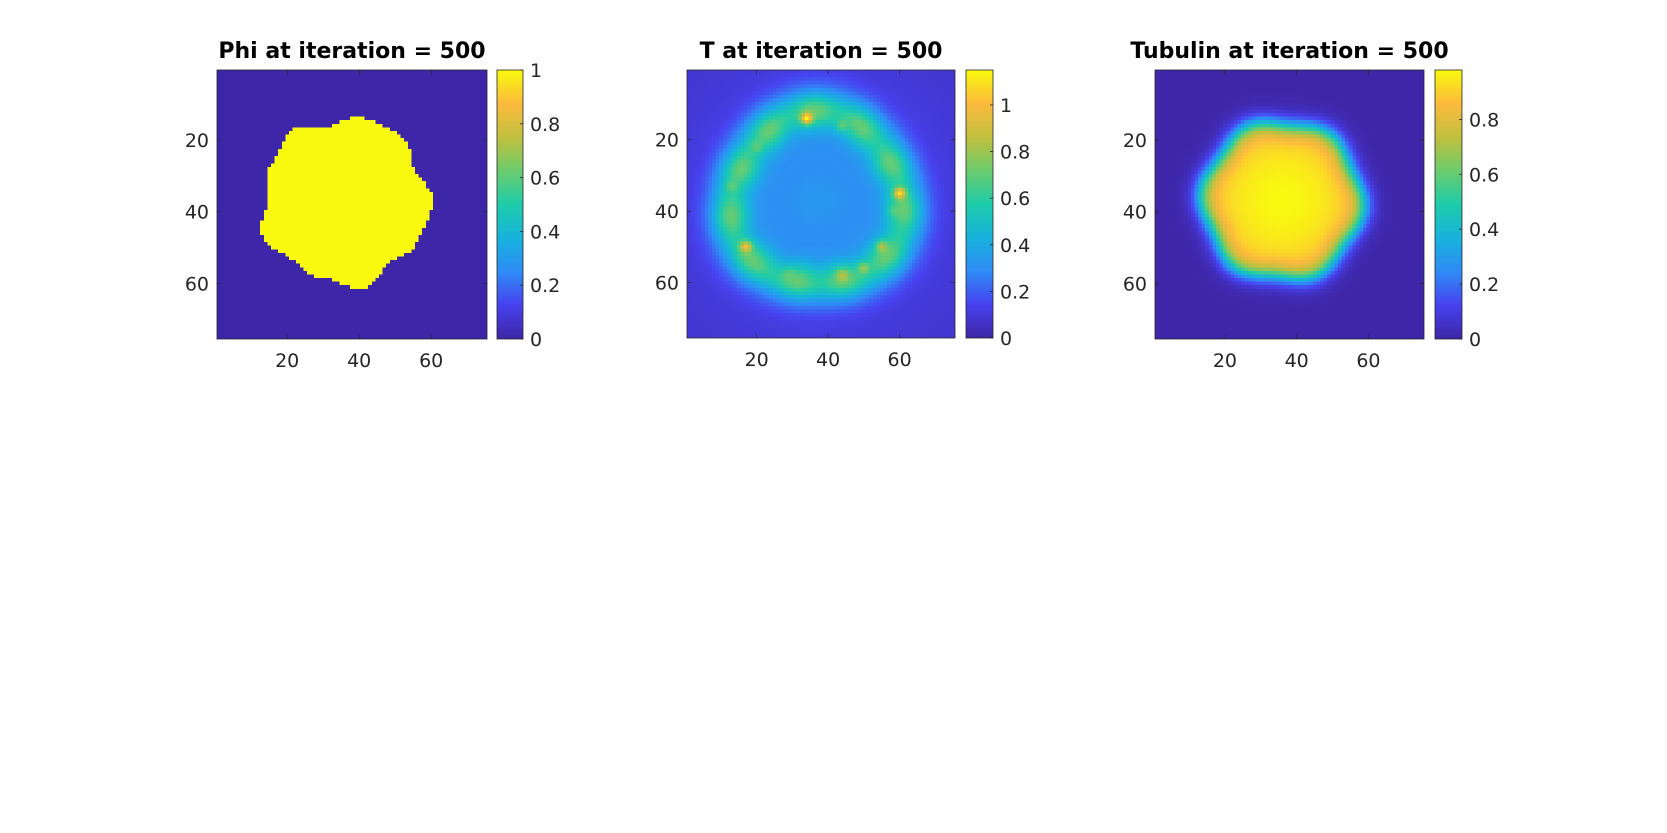 The image size is (1667, 833). What do you see at coordinates (667, 284) in the screenshot?
I see `t-y-tick-label: 60` at bounding box center [667, 284].